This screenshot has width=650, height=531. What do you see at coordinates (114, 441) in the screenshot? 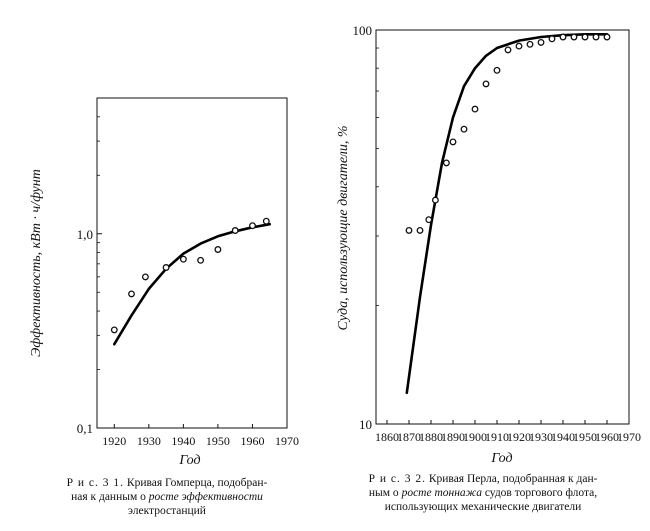
I see `chart1-xtick-label: 1920` at bounding box center [114, 441].